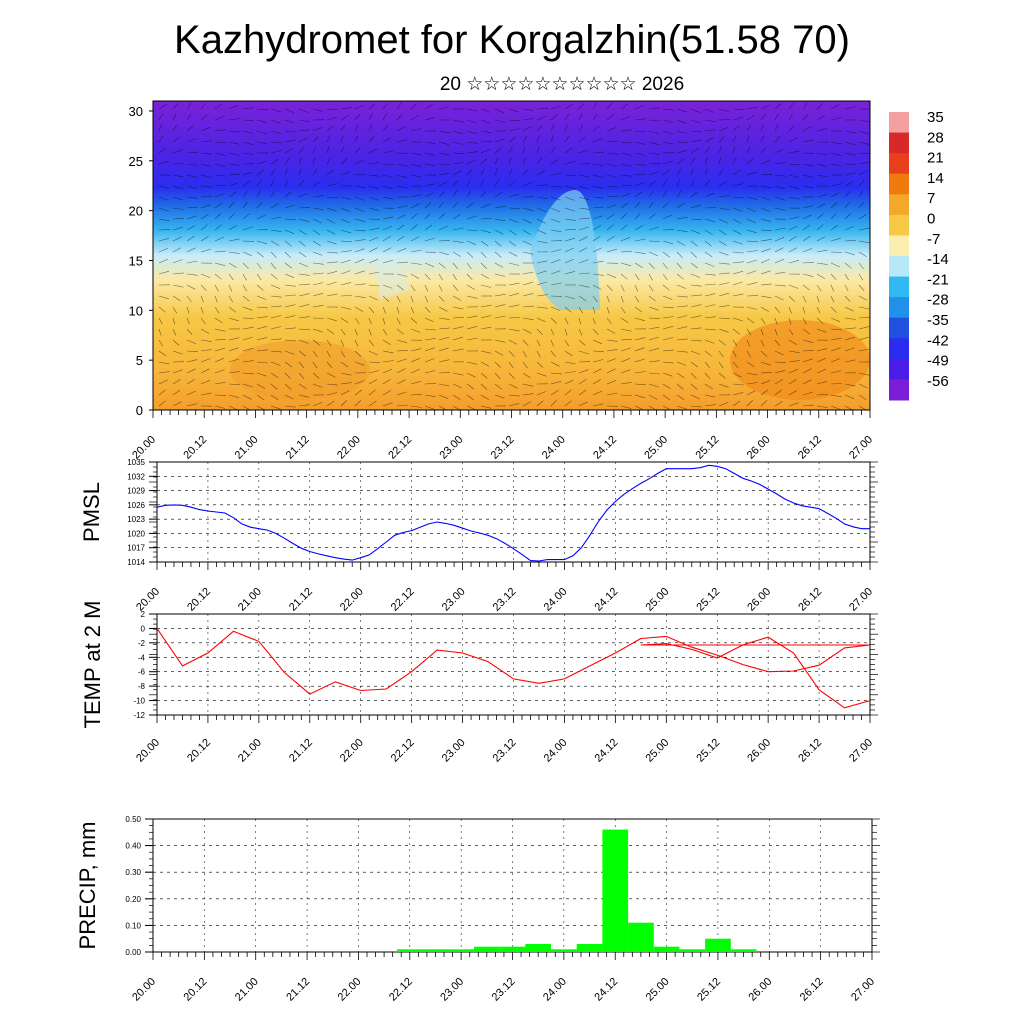 This screenshot has height=1024, width=1024. Describe the element at coordinates (759, 448) in the screenshot. I see `xsec-x-tick-label: 26.00` at that location.